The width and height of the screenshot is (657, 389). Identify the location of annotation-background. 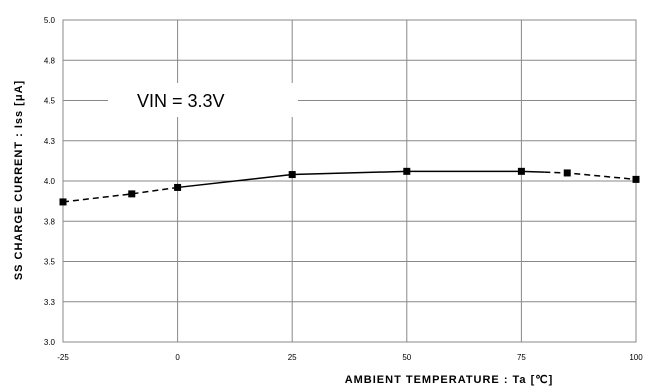
(203, 100).